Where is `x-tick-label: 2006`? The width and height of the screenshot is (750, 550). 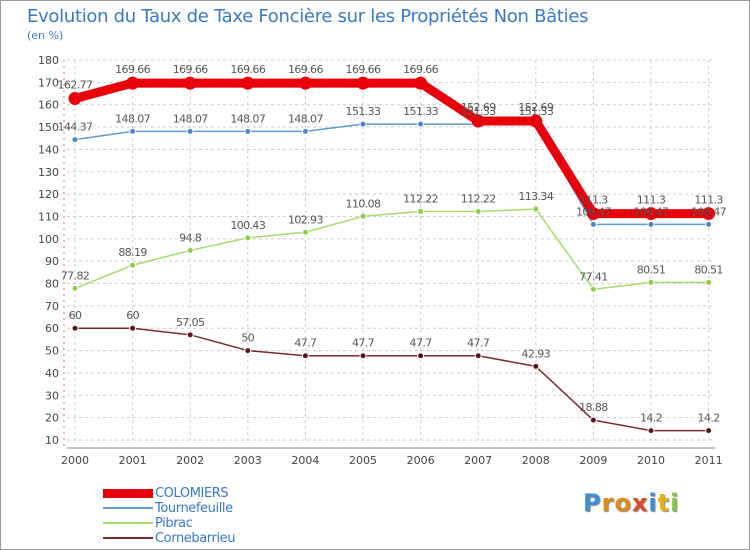 x-tick-label: 2006 is located at coordinates (421, 460).